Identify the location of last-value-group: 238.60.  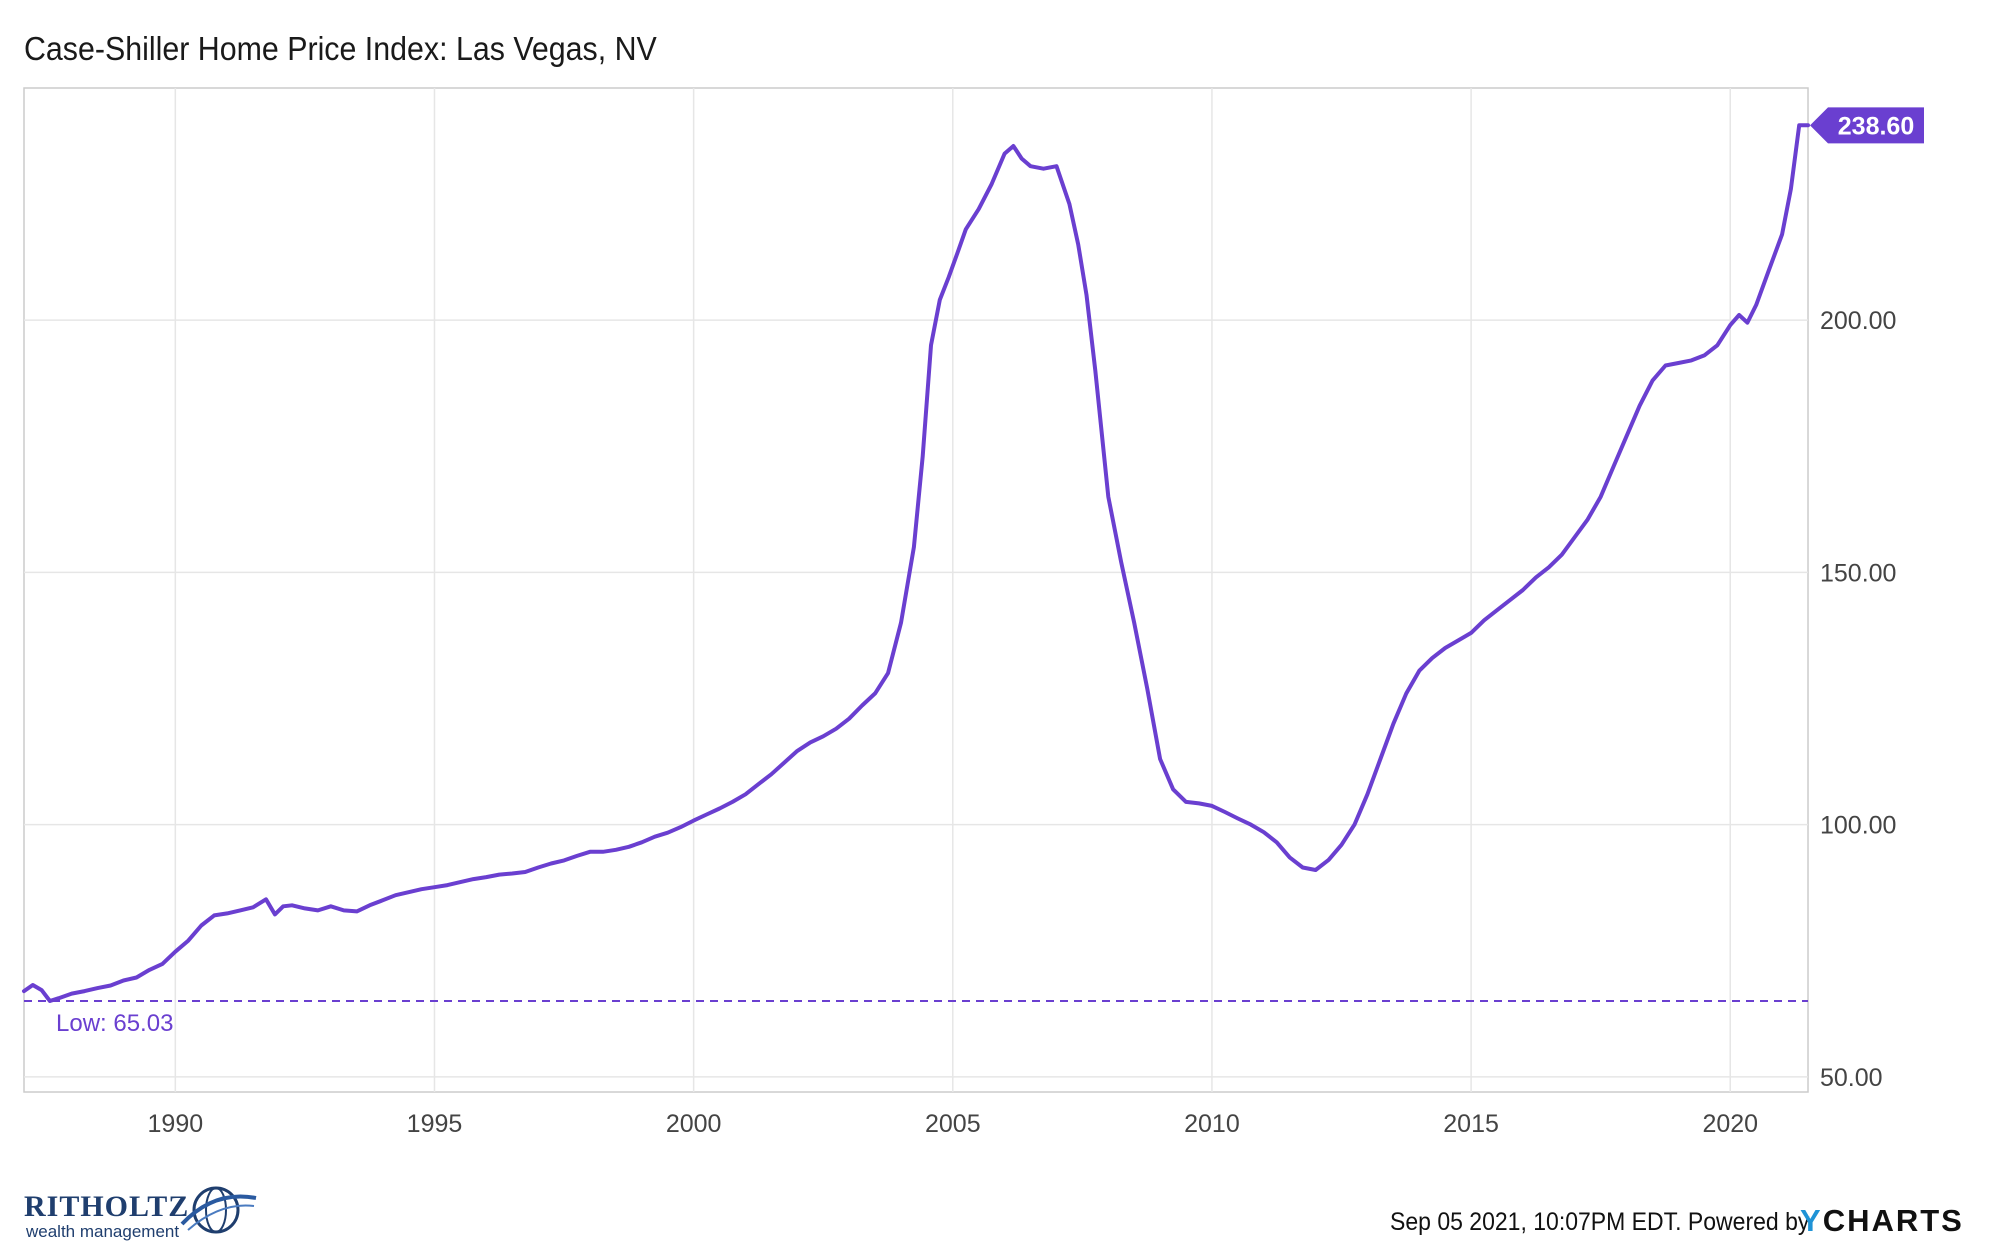
(1867, 125).